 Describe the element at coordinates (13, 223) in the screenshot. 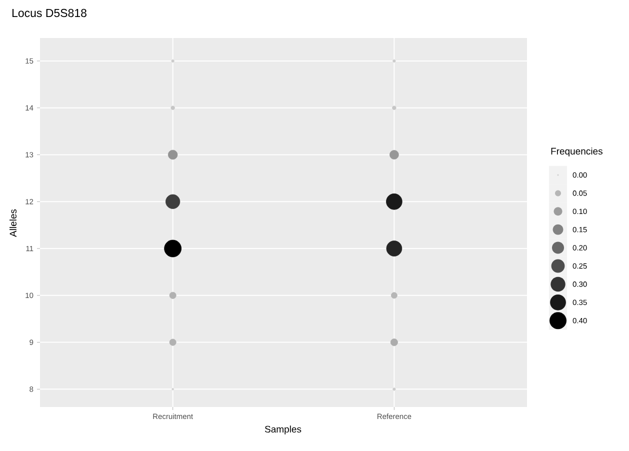

I see `y-axis-title: Alleles` at that location.